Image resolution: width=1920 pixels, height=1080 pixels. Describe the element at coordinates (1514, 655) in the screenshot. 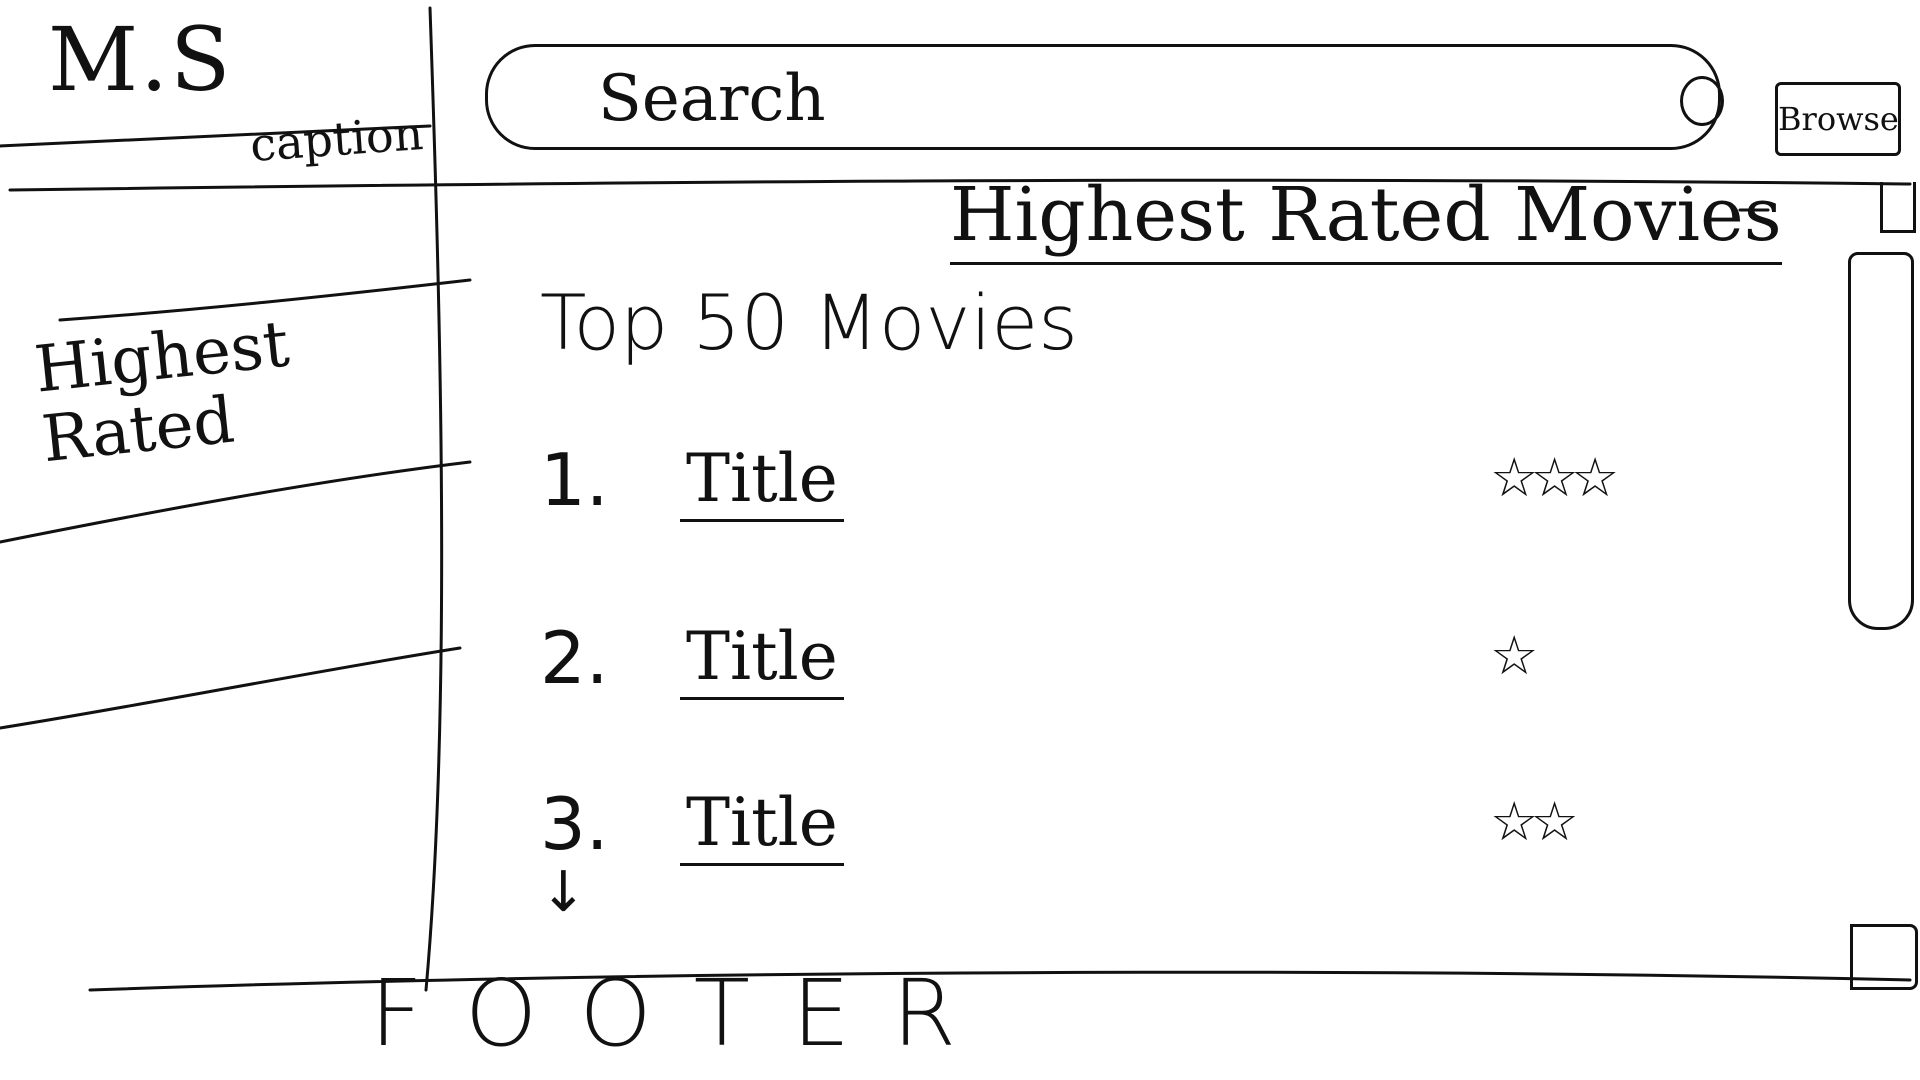

I see `star-rating-icon: ☆` at that location.